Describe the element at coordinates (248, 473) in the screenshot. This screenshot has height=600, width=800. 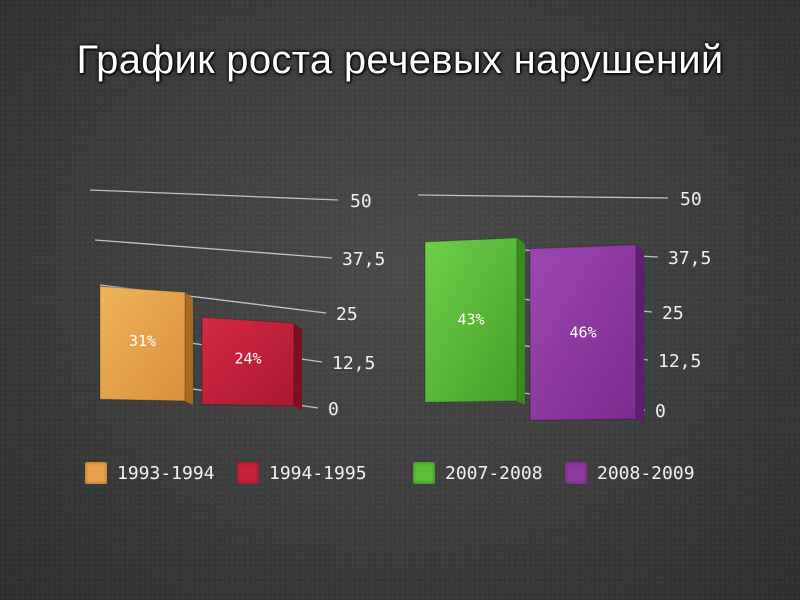
I see `legend-swatch-red` at that location.